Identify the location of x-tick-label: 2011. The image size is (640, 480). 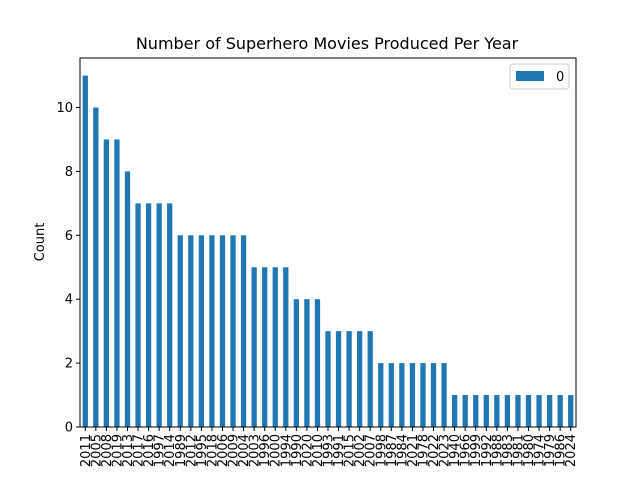
(86, 450).